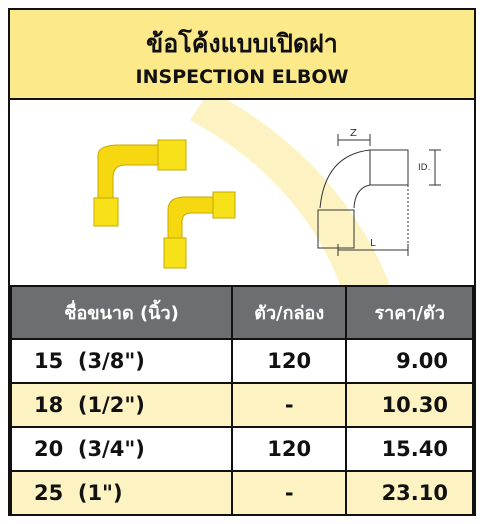 This screenshot has width=484, height=524. I want to click on table-cell: 23.10, so click(409, 492).